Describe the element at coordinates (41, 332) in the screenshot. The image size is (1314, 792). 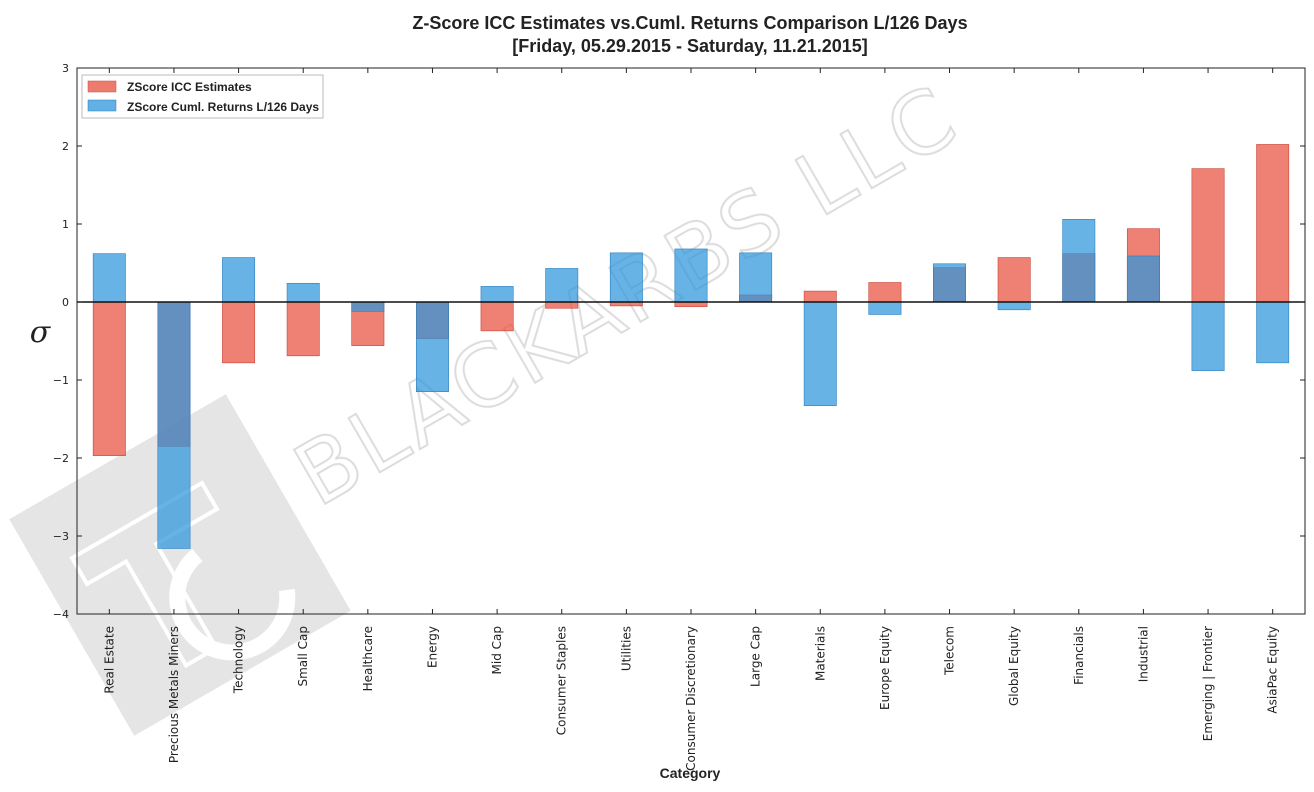
I see `y-axis-label: σ` at that location.